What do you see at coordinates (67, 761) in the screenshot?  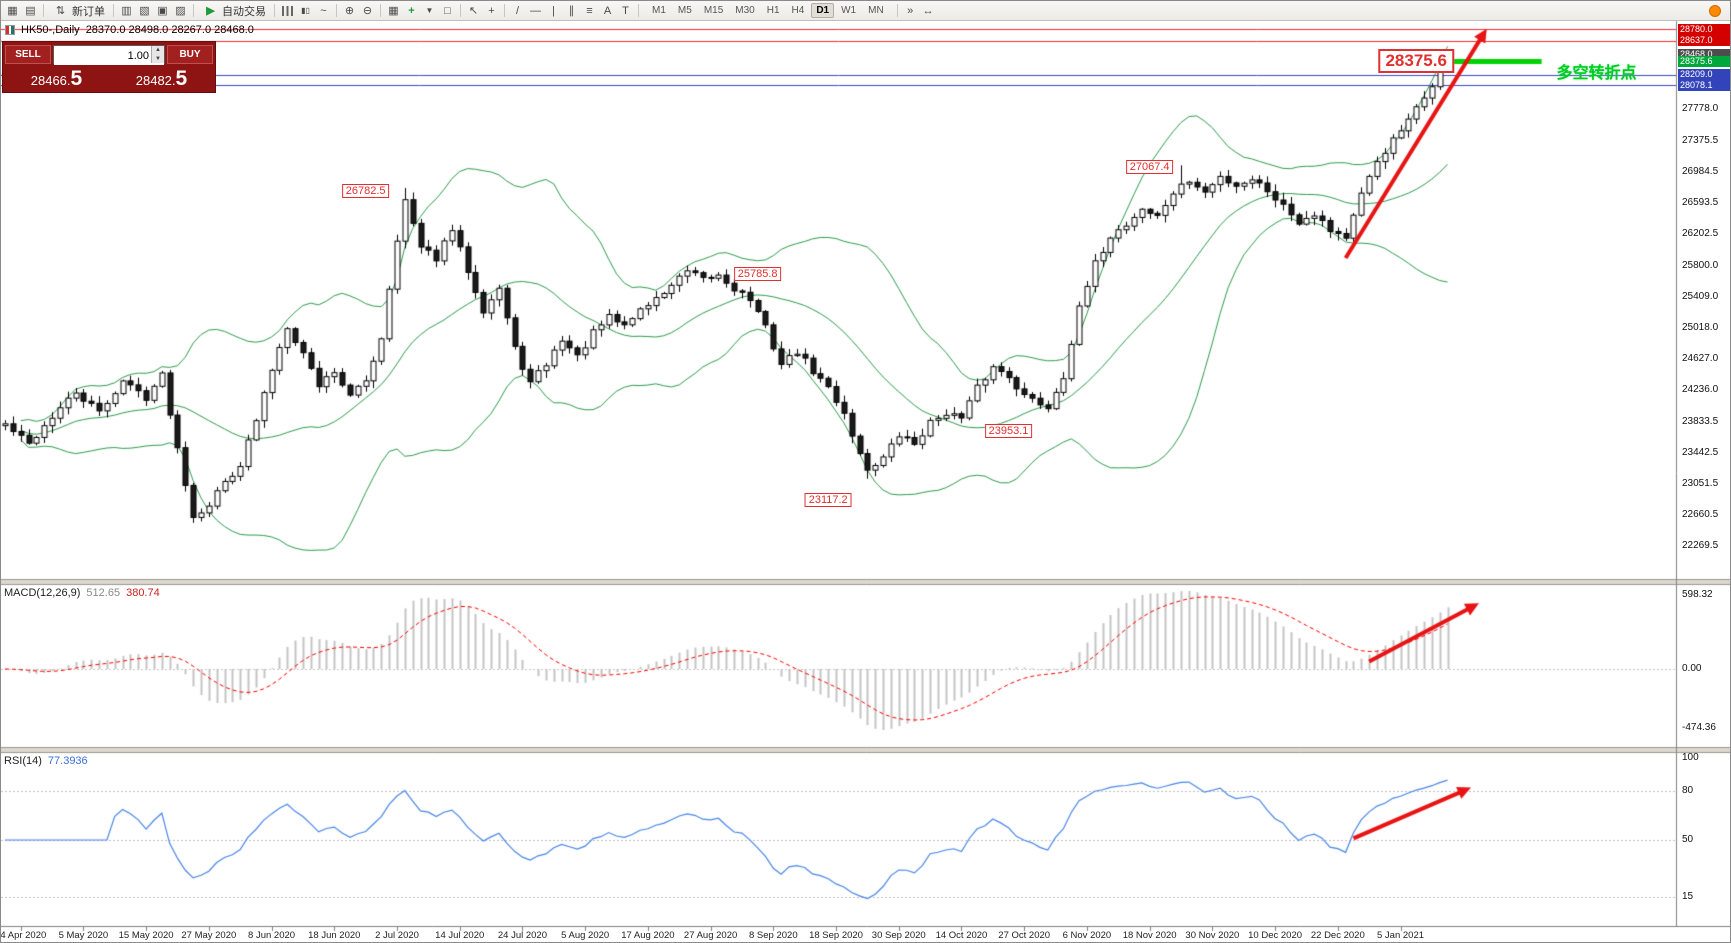 I see `rsi-value: 77.3936` at bounding box center [67, 761].